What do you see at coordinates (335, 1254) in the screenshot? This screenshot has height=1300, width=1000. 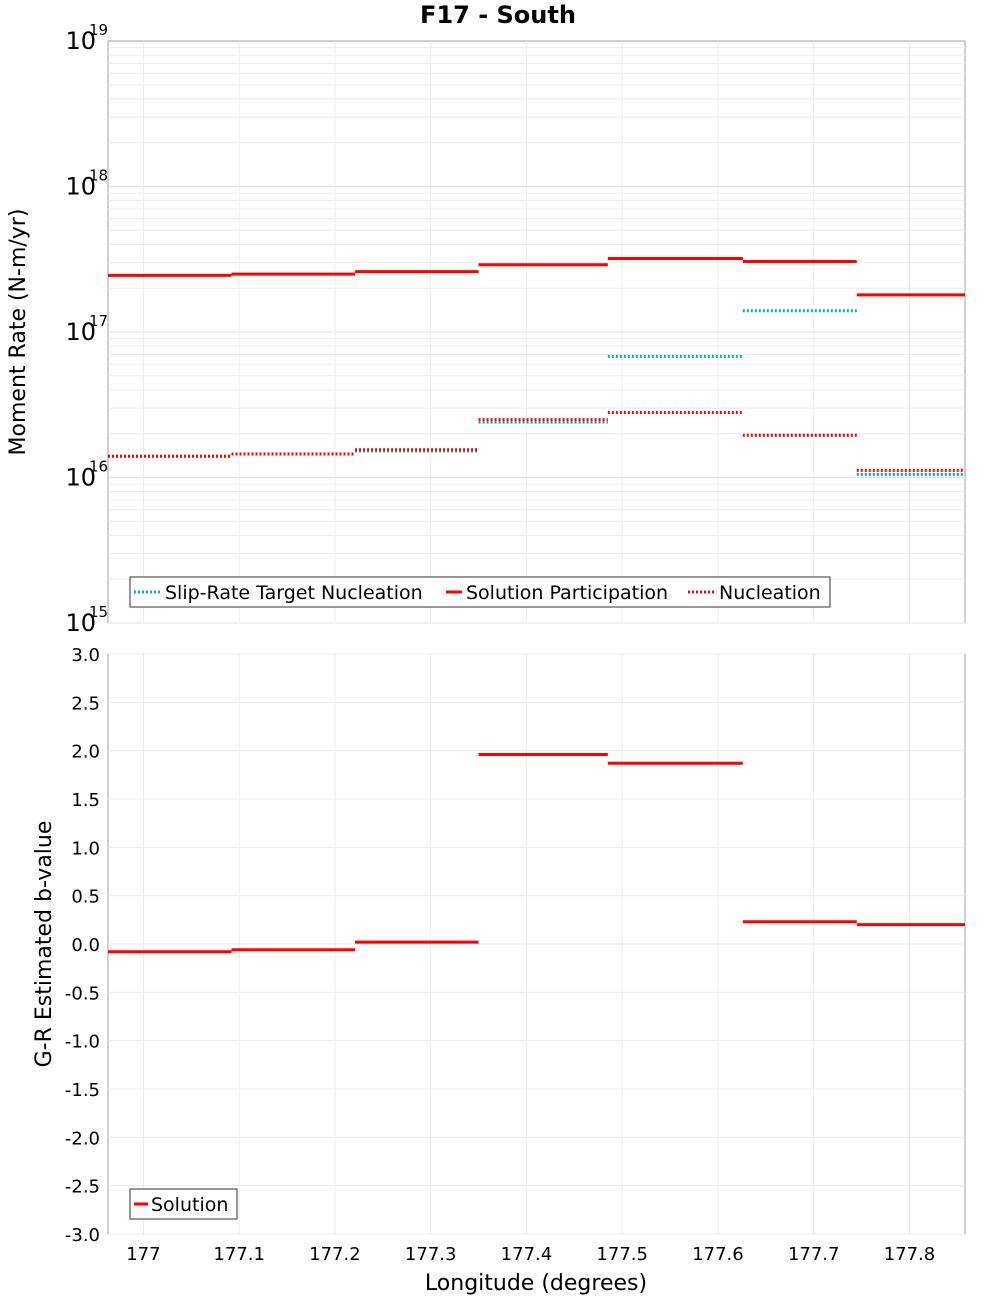 I see `x-tick-label: 177.2` at bounding box center [335, 1254].